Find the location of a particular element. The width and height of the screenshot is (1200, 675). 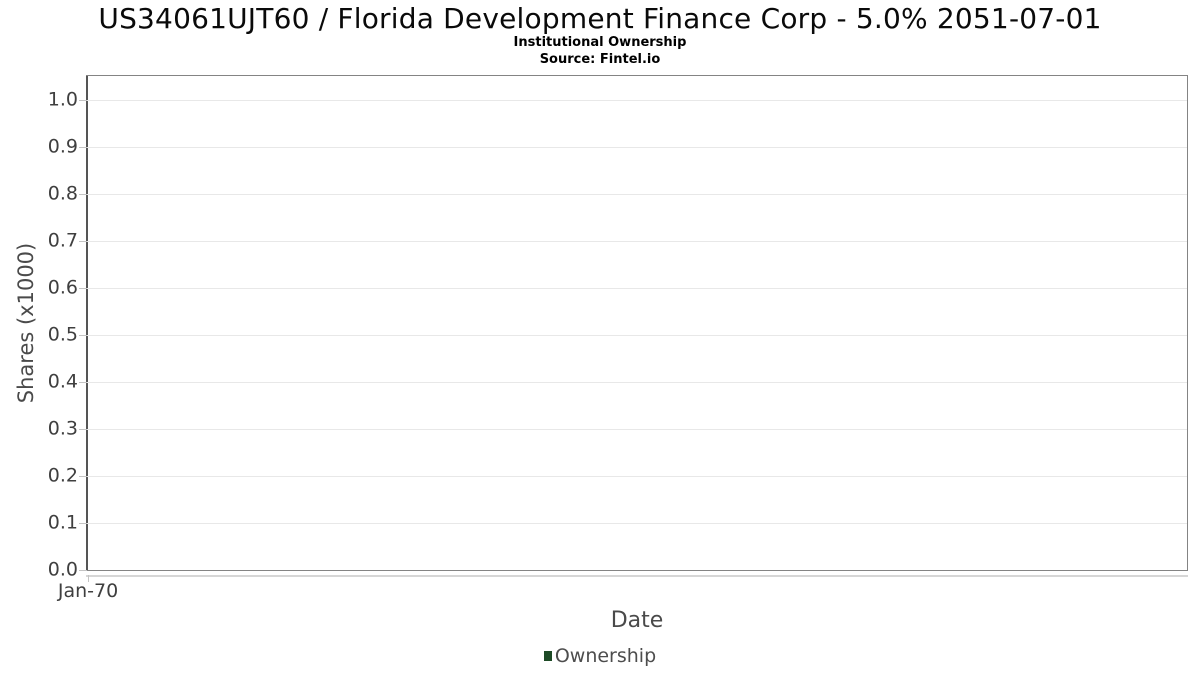

legend: Ownership is located at coordinates (600, 656).